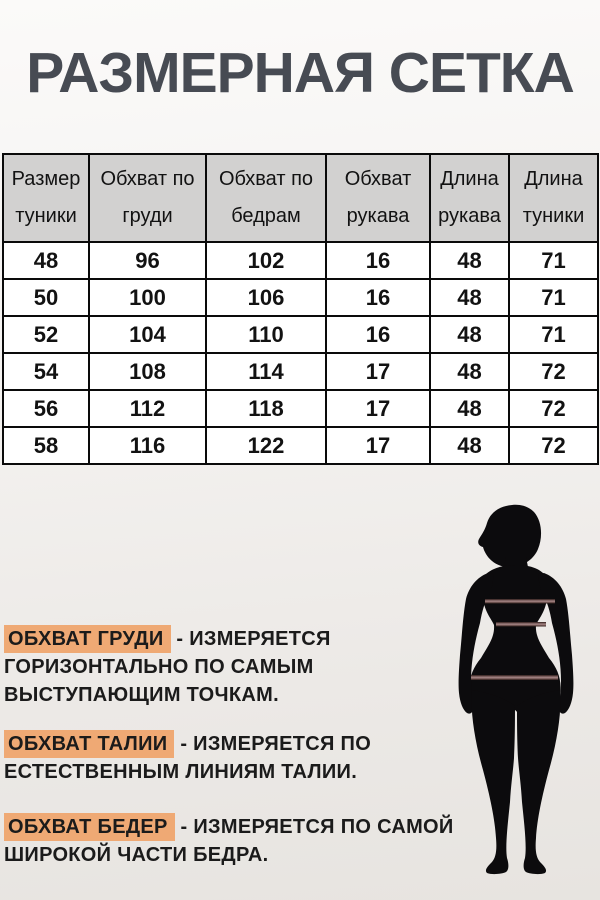 The image size is (600, 900). I want to click on bust-measure-line, so click(520, 601).